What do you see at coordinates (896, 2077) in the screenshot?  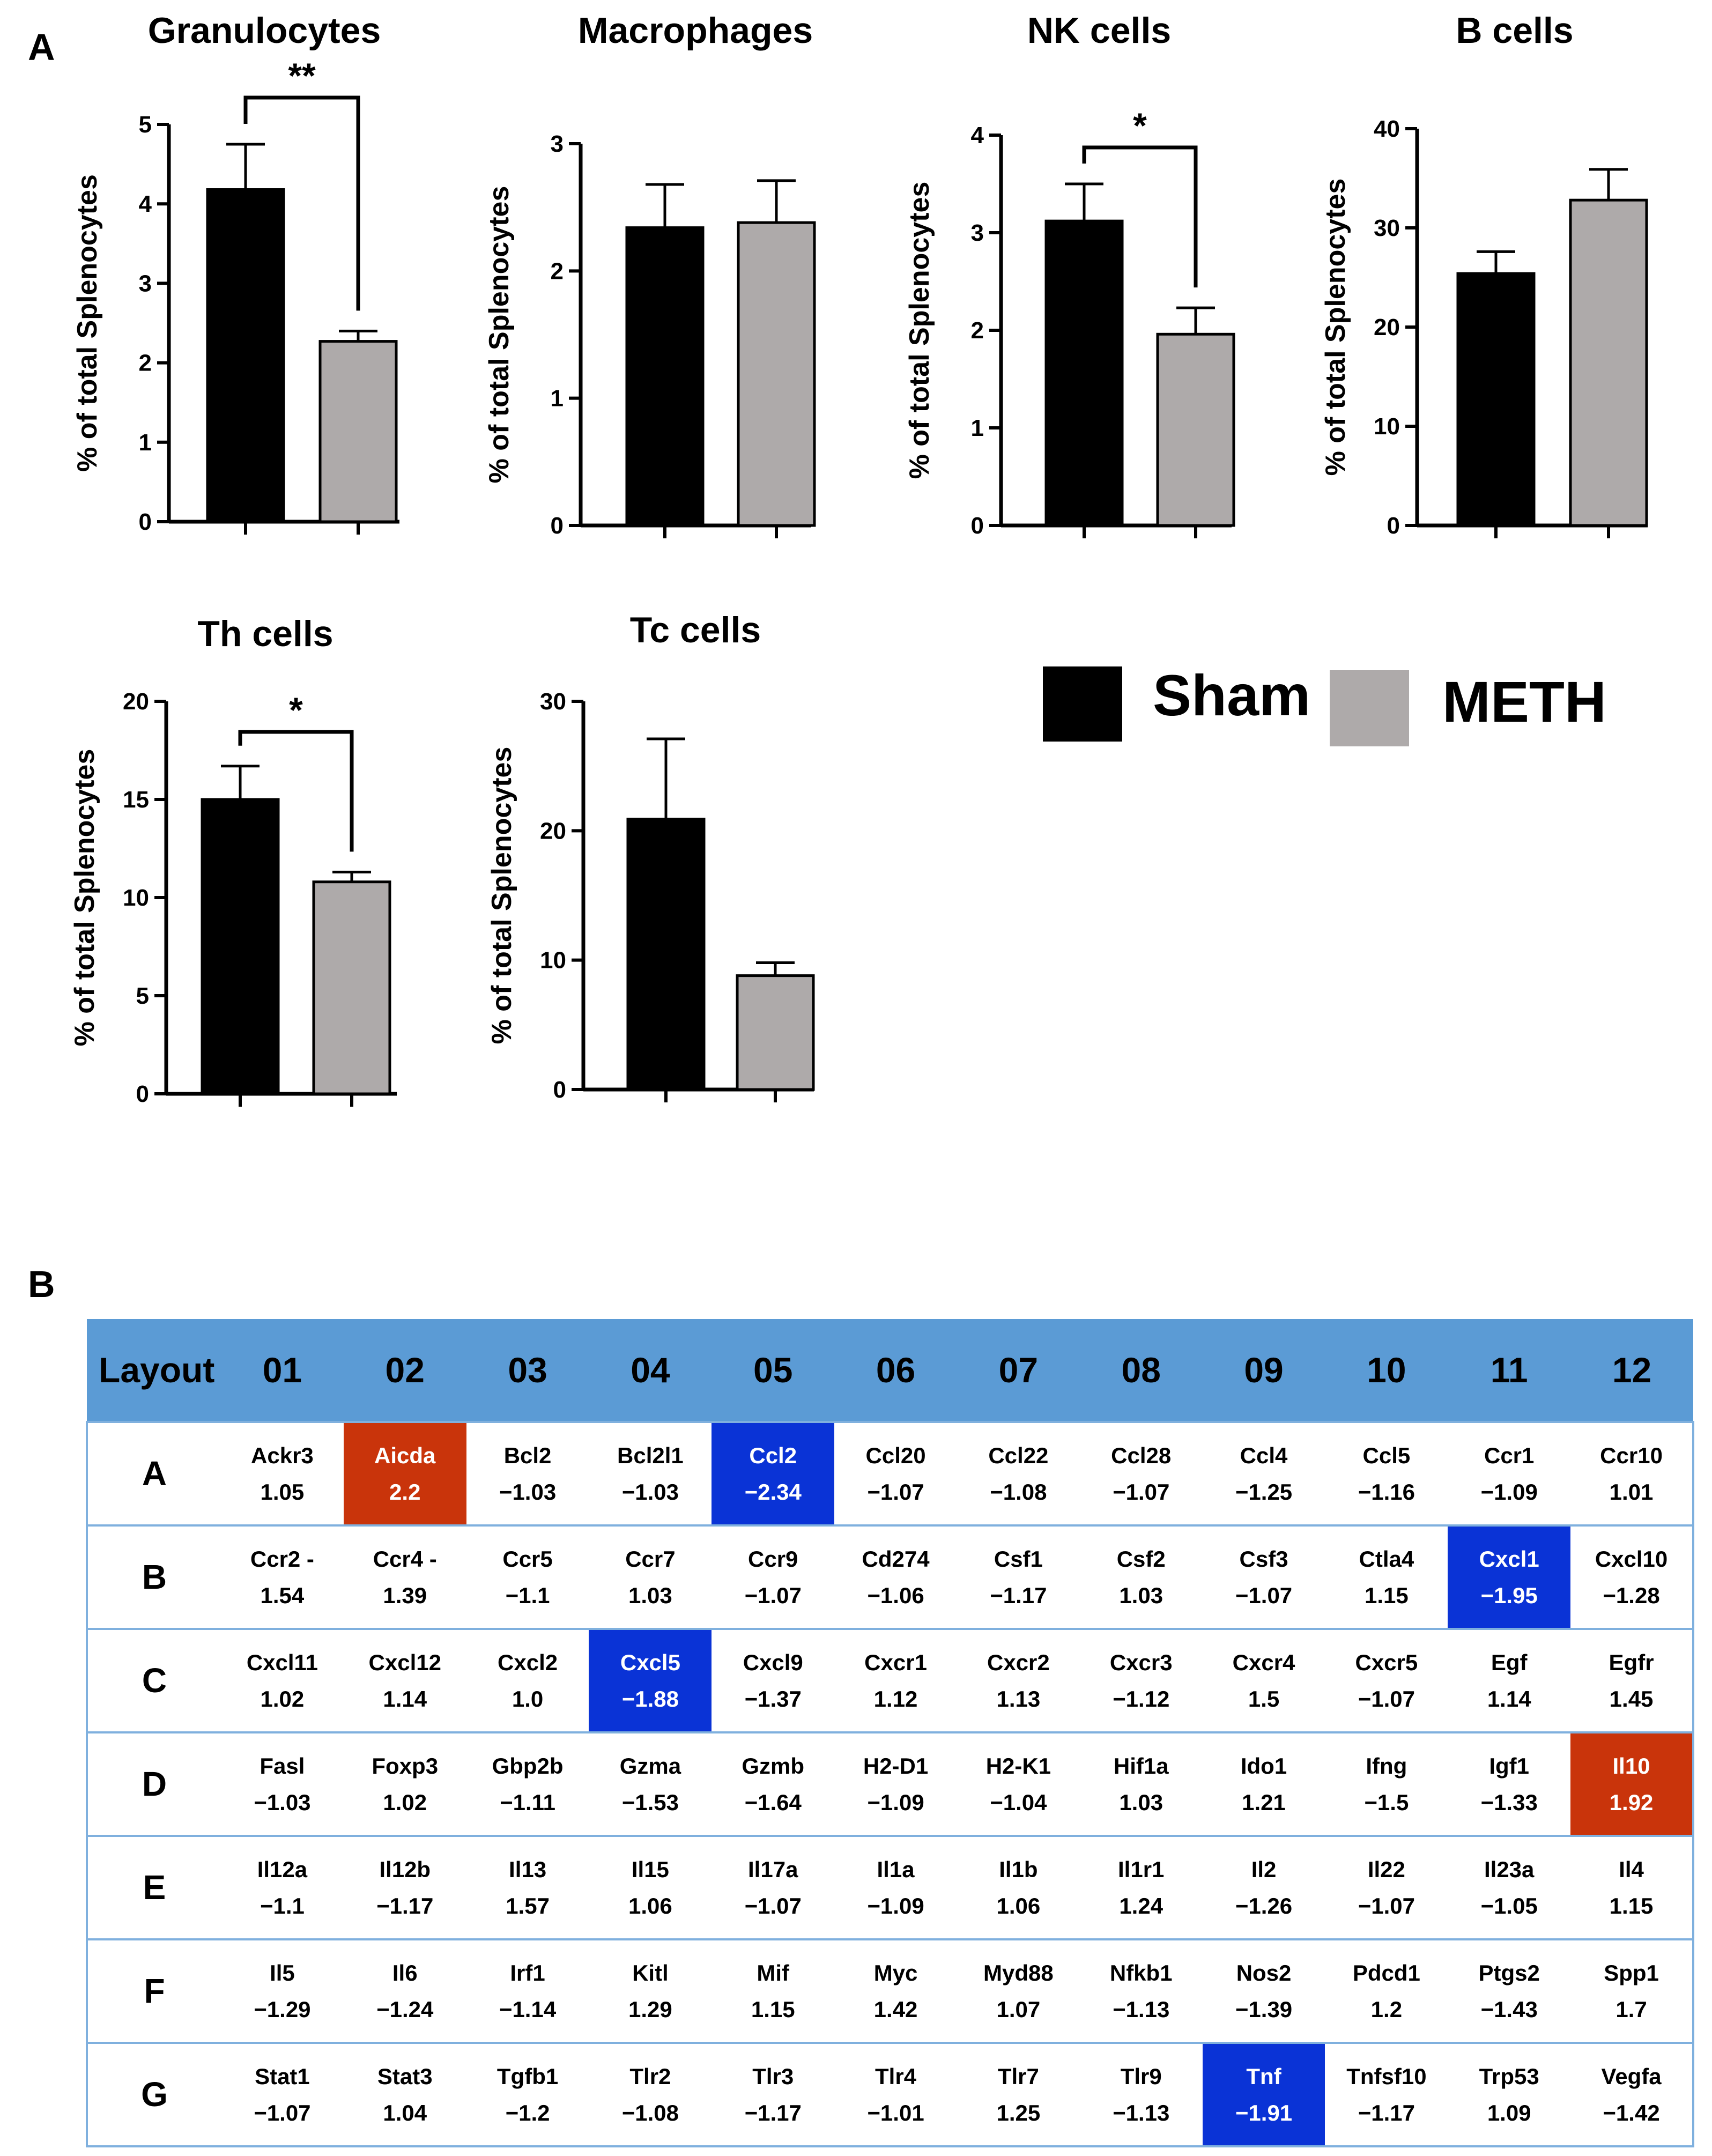 I see `gene-name: Tlr4` at bounding box center [896, 2077].